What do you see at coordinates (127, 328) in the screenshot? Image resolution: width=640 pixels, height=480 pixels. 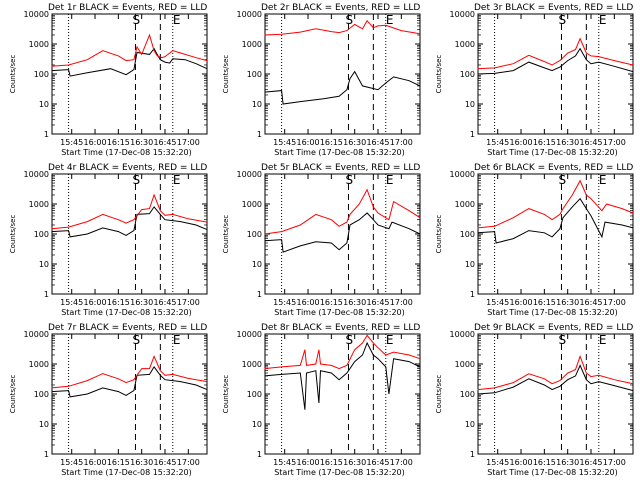 I see `panel-title: Det 7r BLACK = Events, RED = LLD` at bounding box center [127, 328].